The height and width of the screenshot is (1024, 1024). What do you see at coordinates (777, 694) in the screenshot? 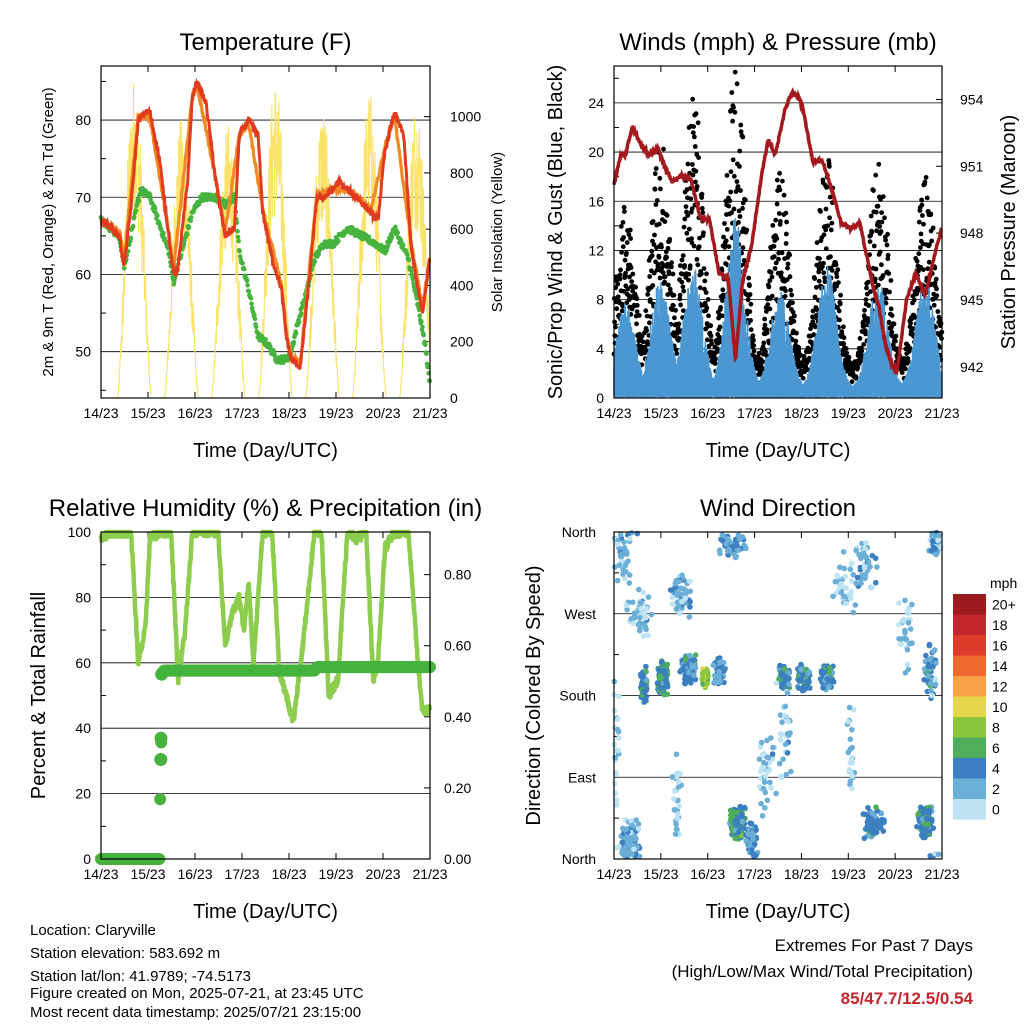
I see `direction-series` at bounding box center [777, 694].